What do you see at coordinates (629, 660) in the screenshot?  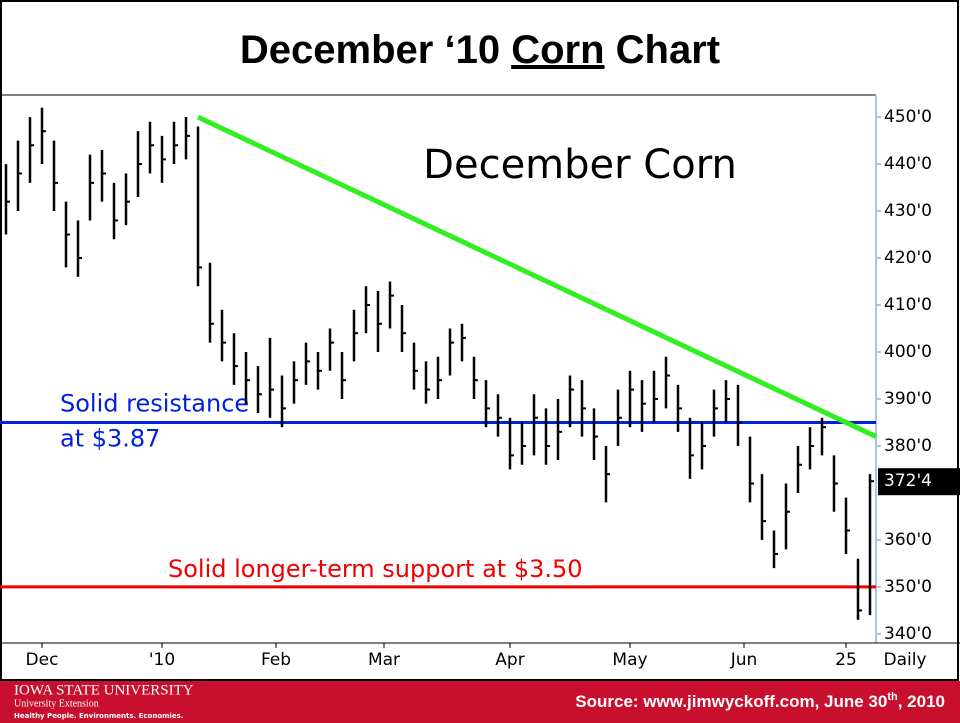 I see `x-tick-label: May` at bounding box center [629, 660].